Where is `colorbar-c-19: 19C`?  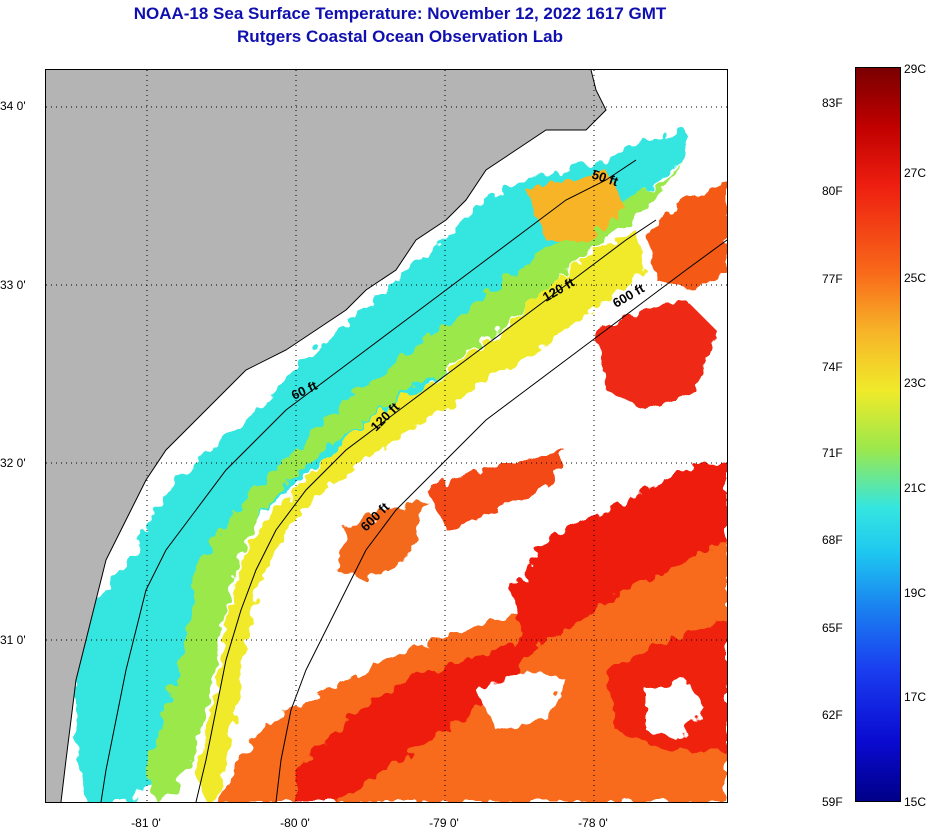 colorbar-c-19: 19C is located at coordinates (915, 593).